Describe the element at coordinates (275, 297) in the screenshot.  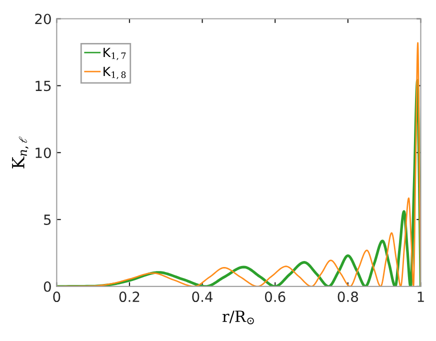
I see `x-tick-label: 0.6` at that location.